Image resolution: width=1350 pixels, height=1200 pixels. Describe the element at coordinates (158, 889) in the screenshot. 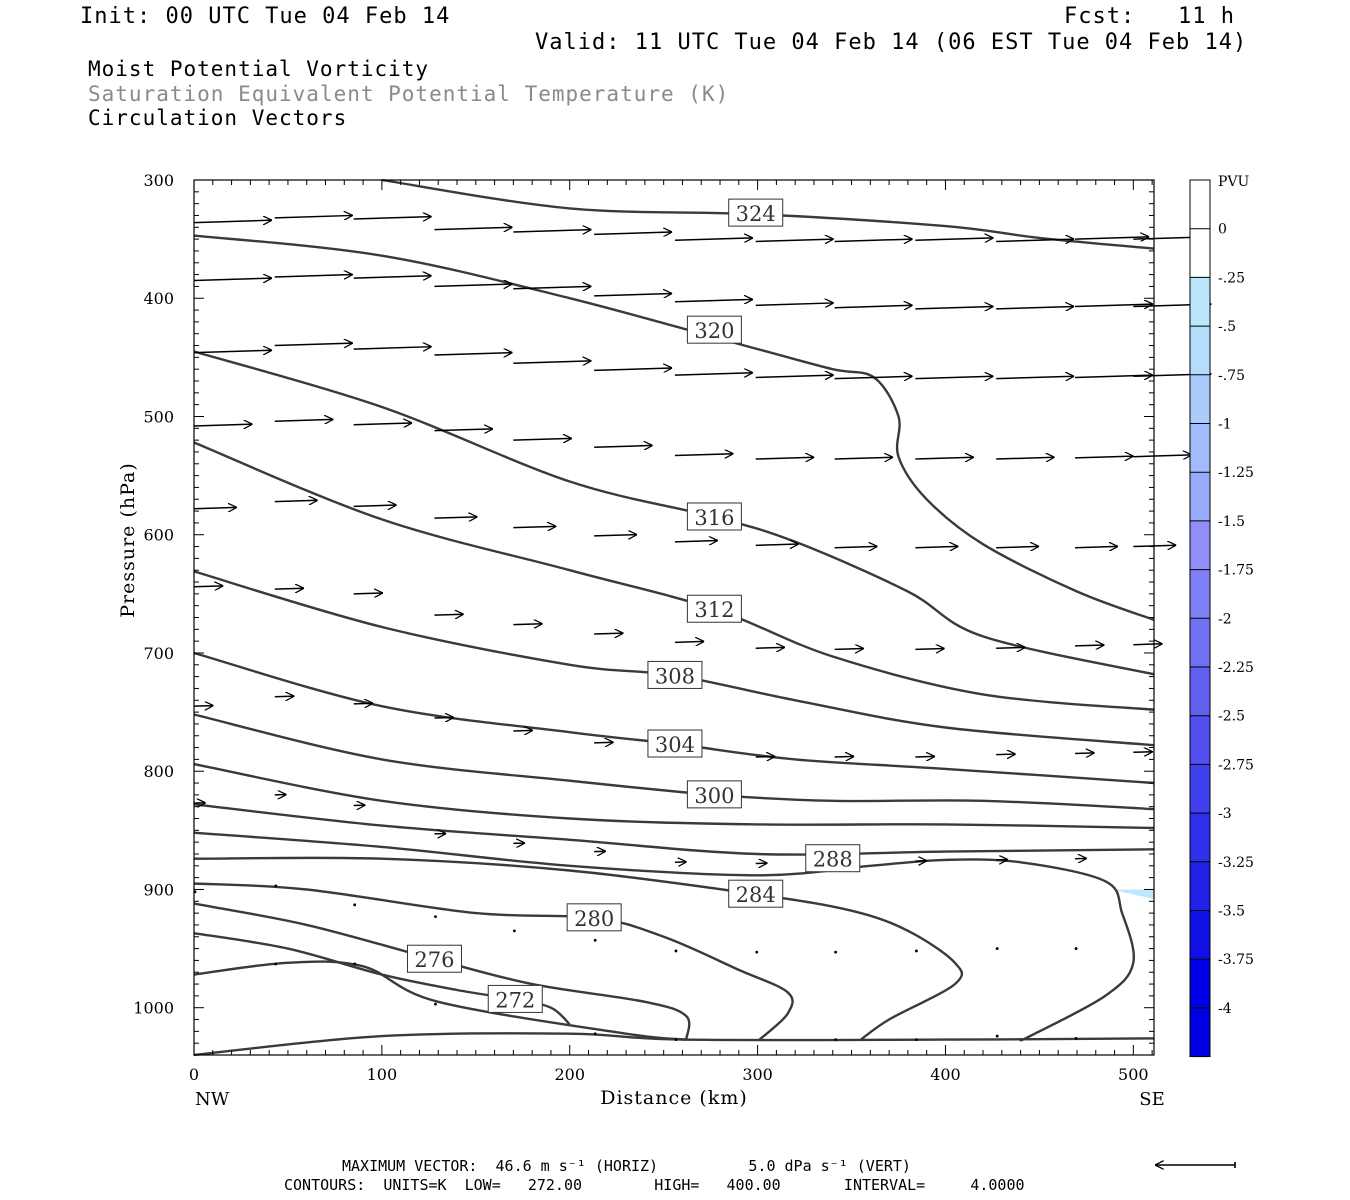

I see `y-tick-label: 900` at that location.